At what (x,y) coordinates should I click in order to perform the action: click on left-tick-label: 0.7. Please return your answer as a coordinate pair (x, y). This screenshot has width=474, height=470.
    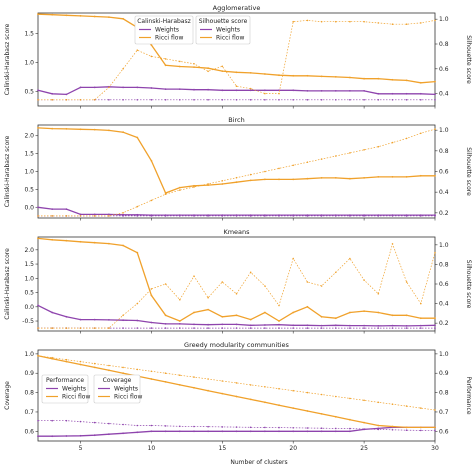
    Looking at the image, I should click on (29, 412).